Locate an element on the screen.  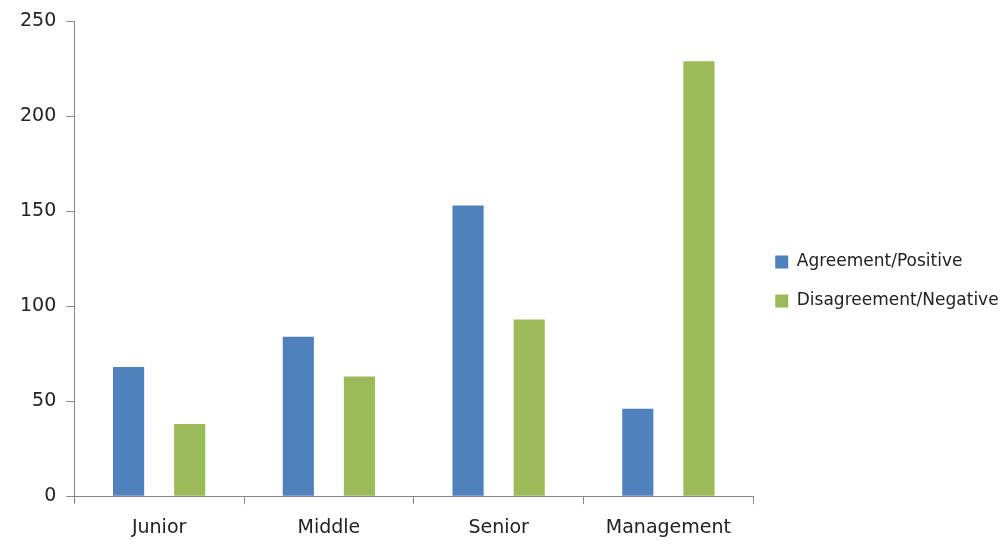
y-tick-label: 50 is located at coordinates (44, 399).